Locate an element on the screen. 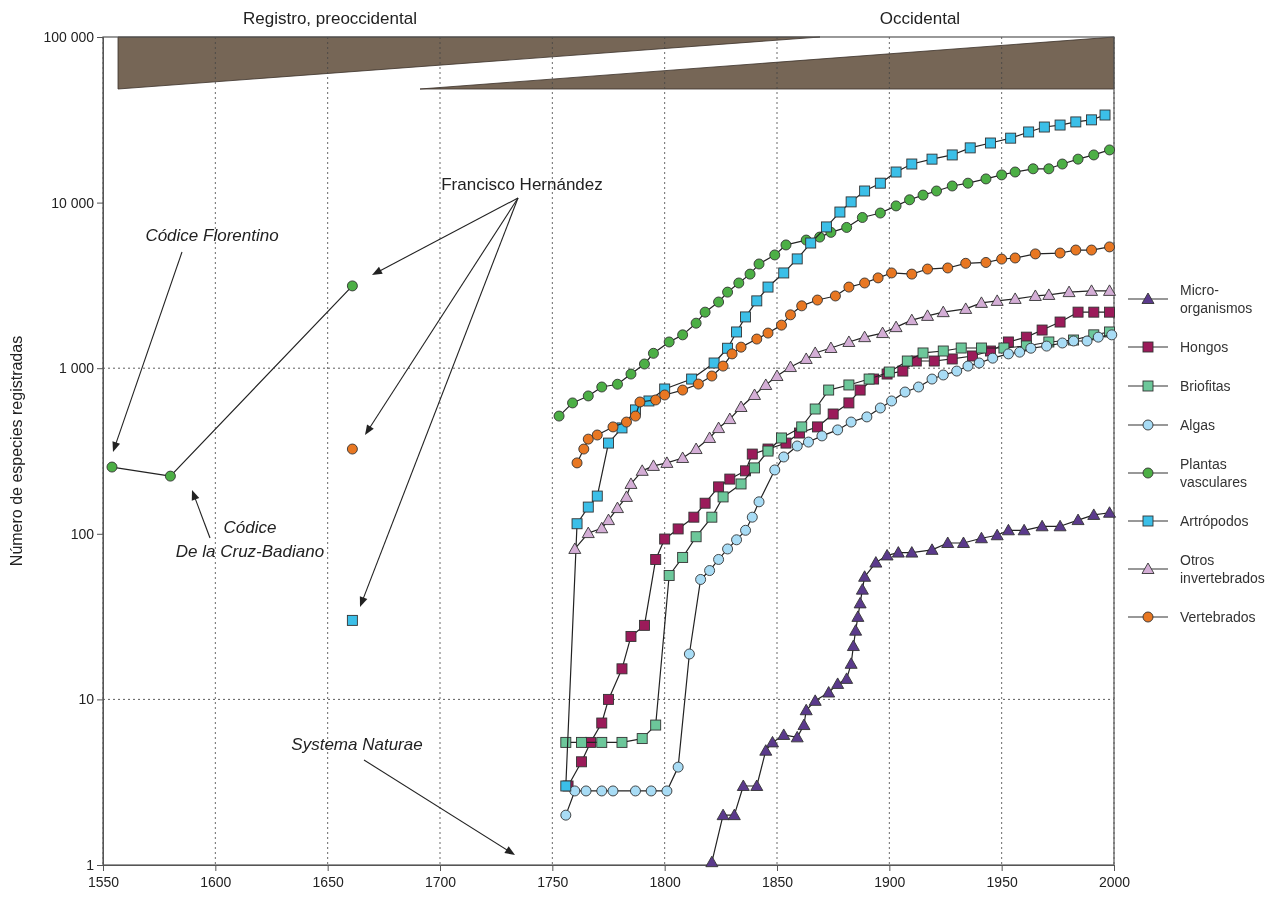 The image size is (1285, 901). annotation: Códice De la Cruz-Badiano is located at coordinates (250, 539).